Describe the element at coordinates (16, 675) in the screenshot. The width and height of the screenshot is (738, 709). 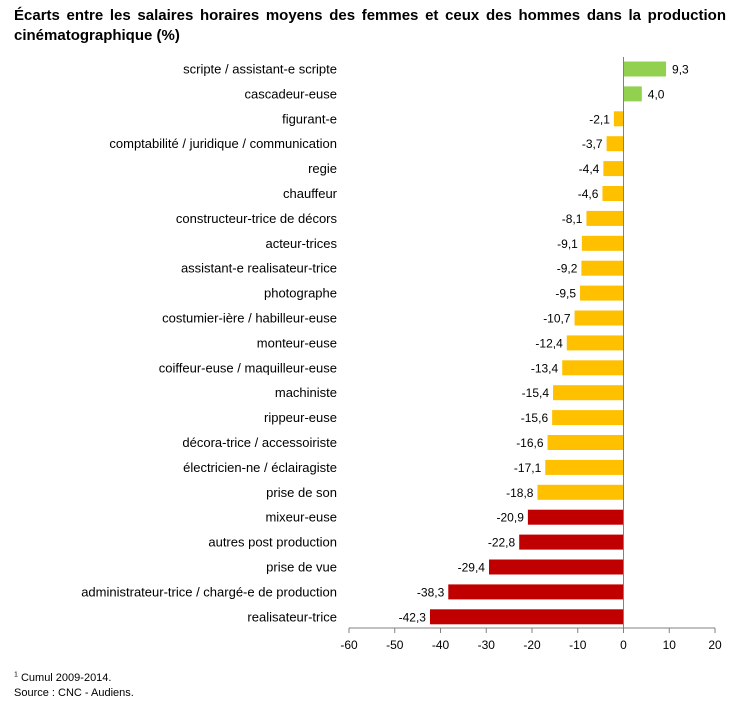
I see `footnote-marker: 1` at that location.